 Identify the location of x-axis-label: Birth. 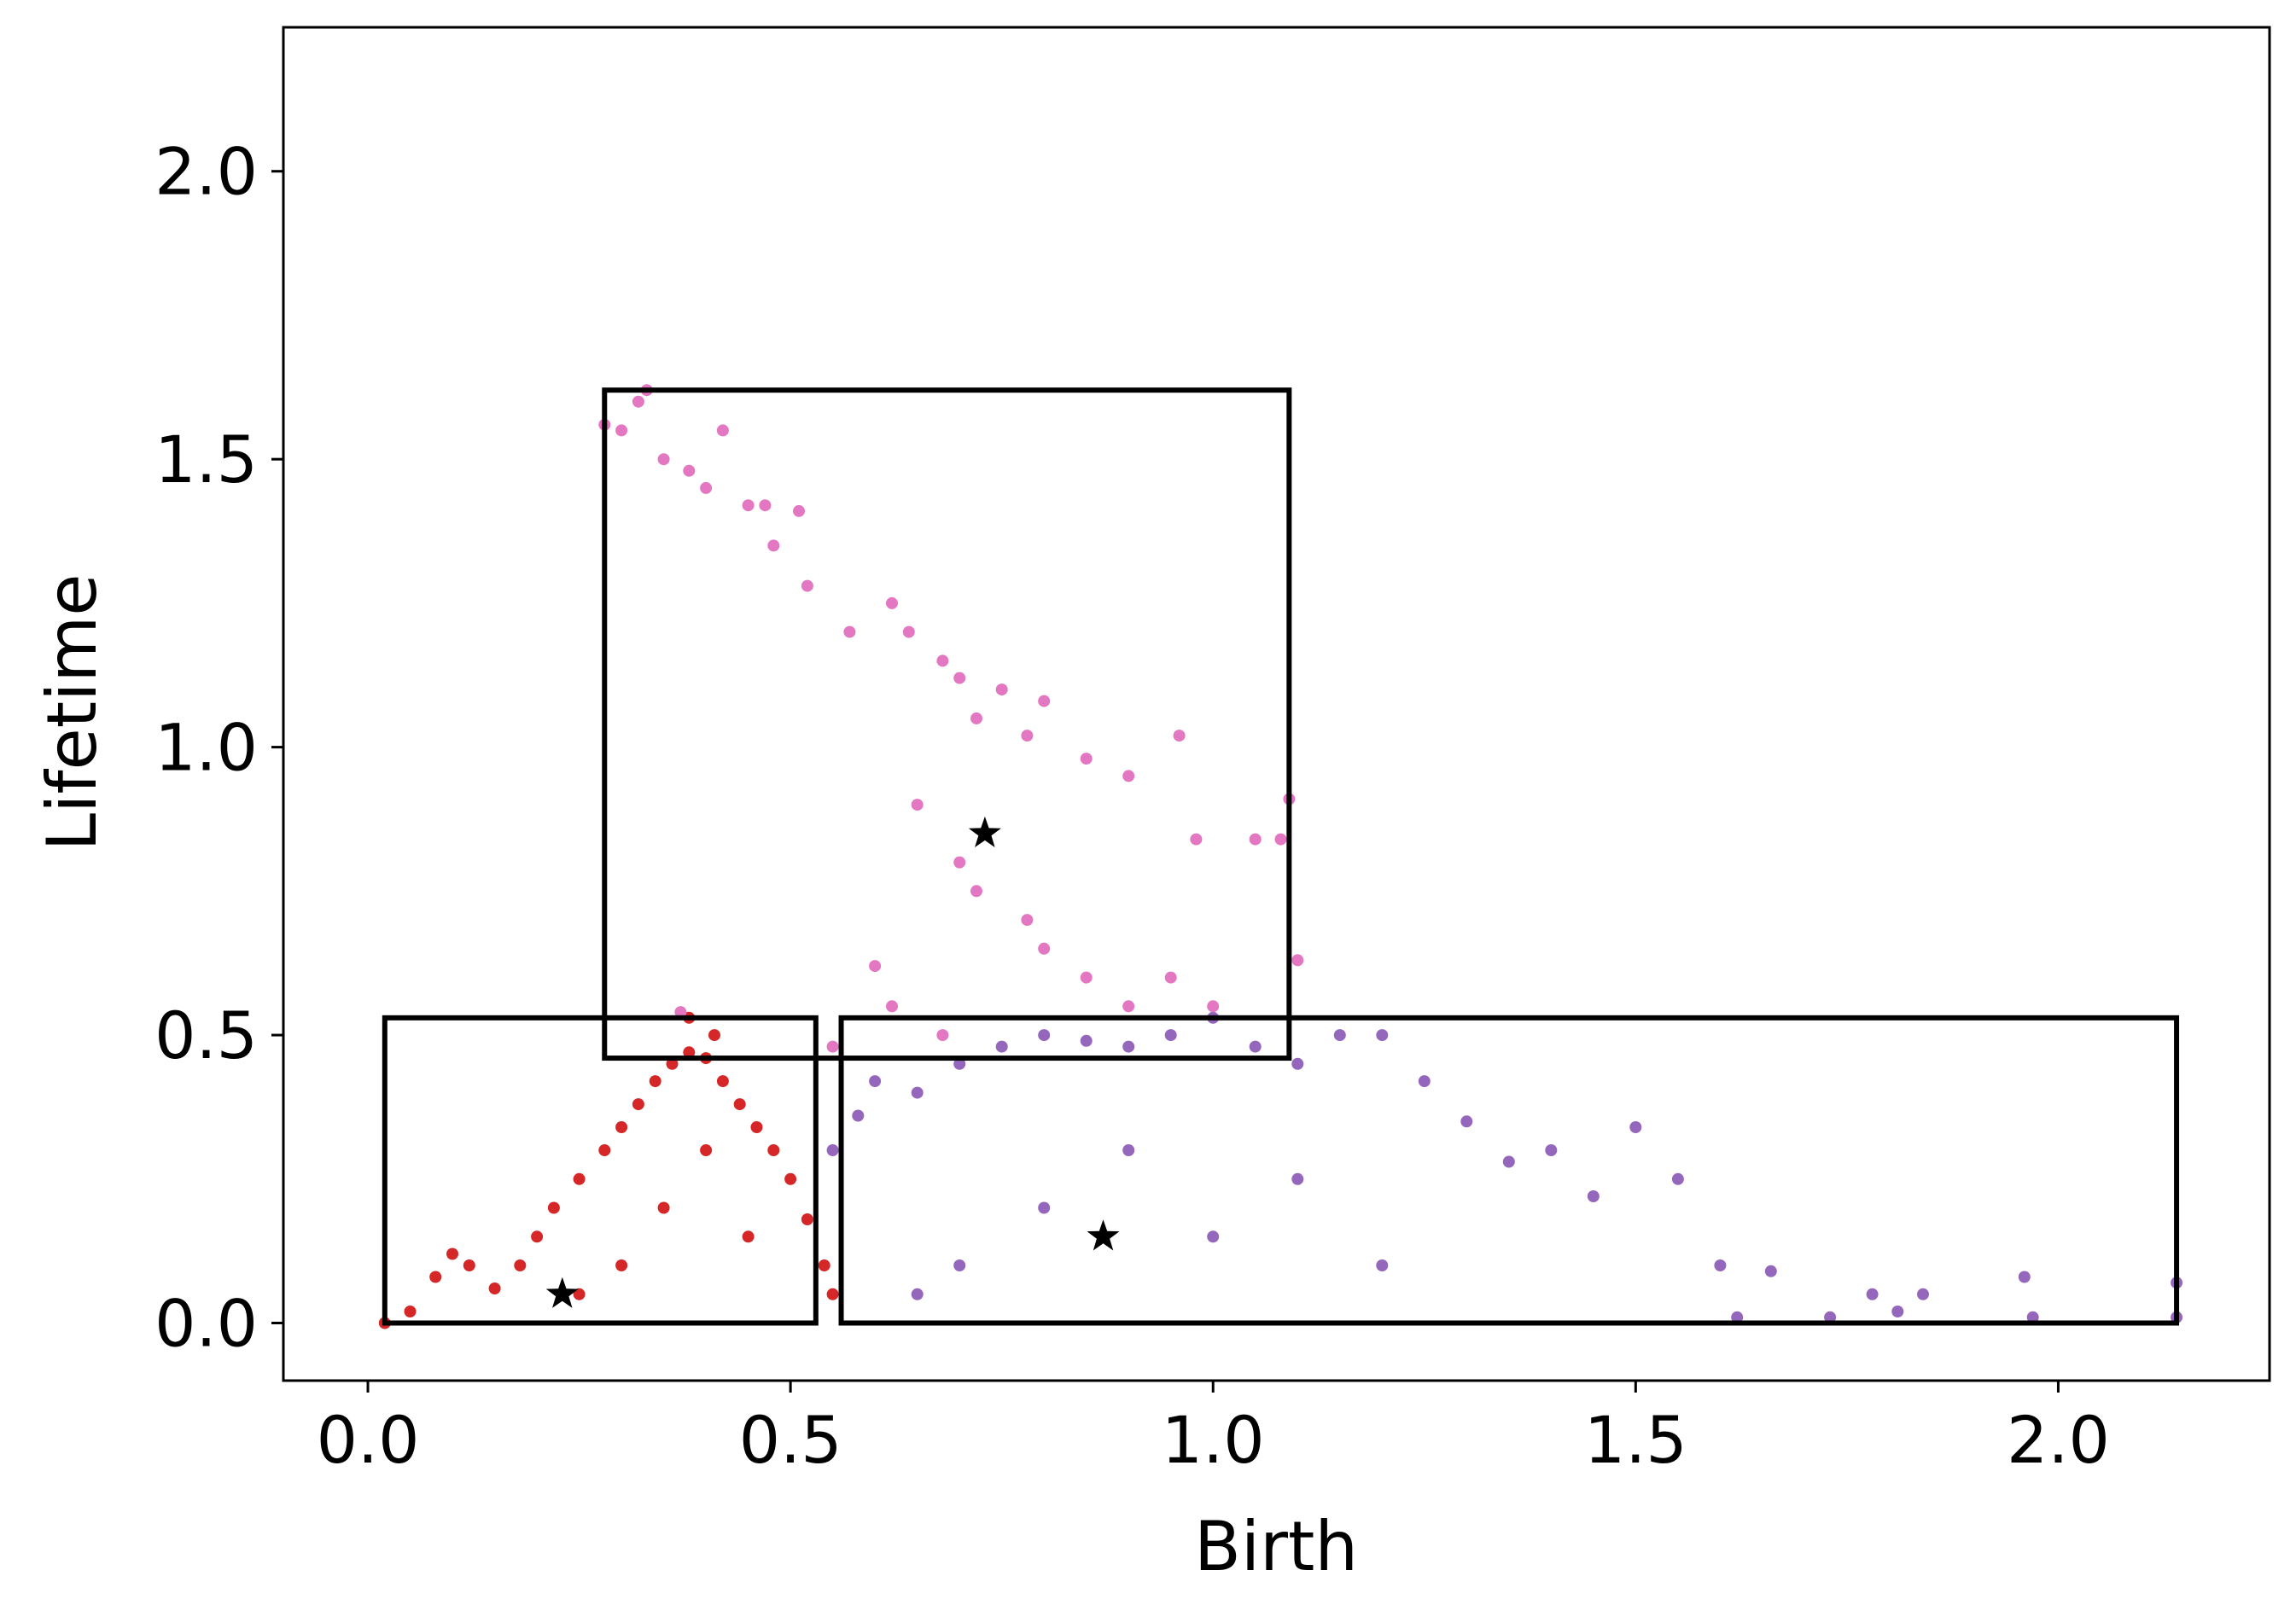
(1276, 1547).